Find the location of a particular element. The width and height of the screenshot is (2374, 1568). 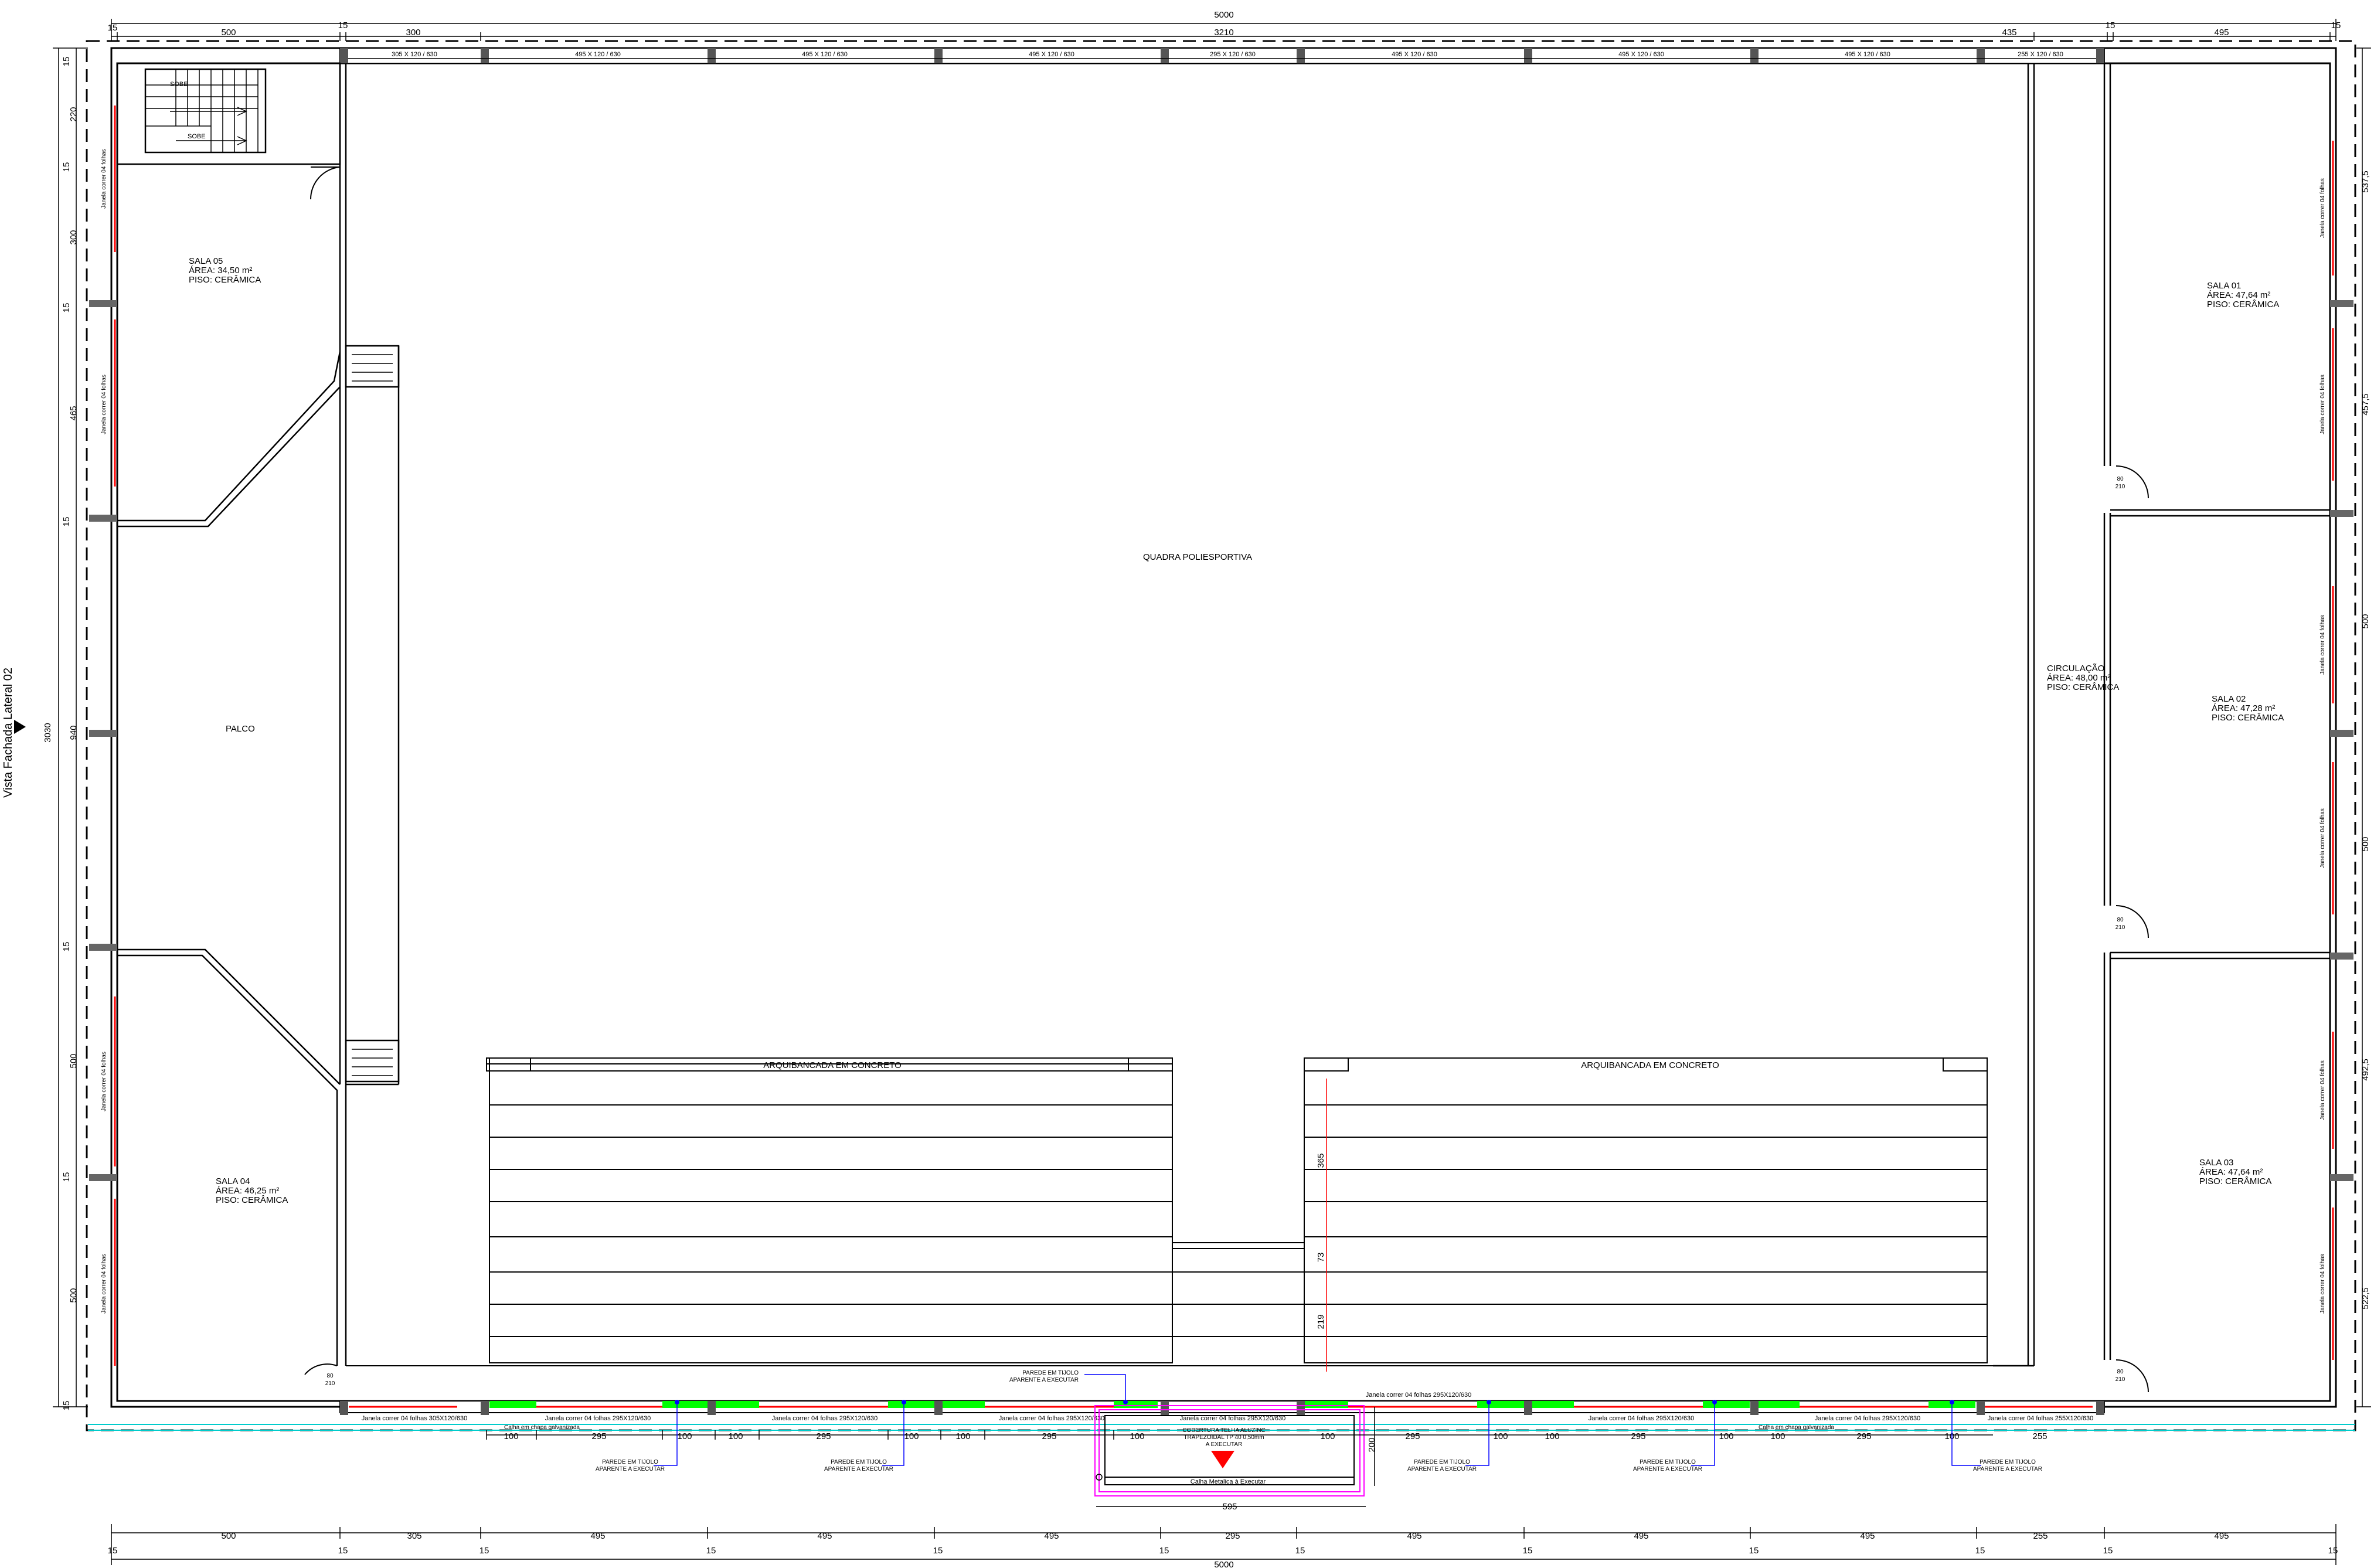

cobertura-note-2: TRAPEZOIDAL TP 40 0,50mm is located at coordinates (1223, 1438).